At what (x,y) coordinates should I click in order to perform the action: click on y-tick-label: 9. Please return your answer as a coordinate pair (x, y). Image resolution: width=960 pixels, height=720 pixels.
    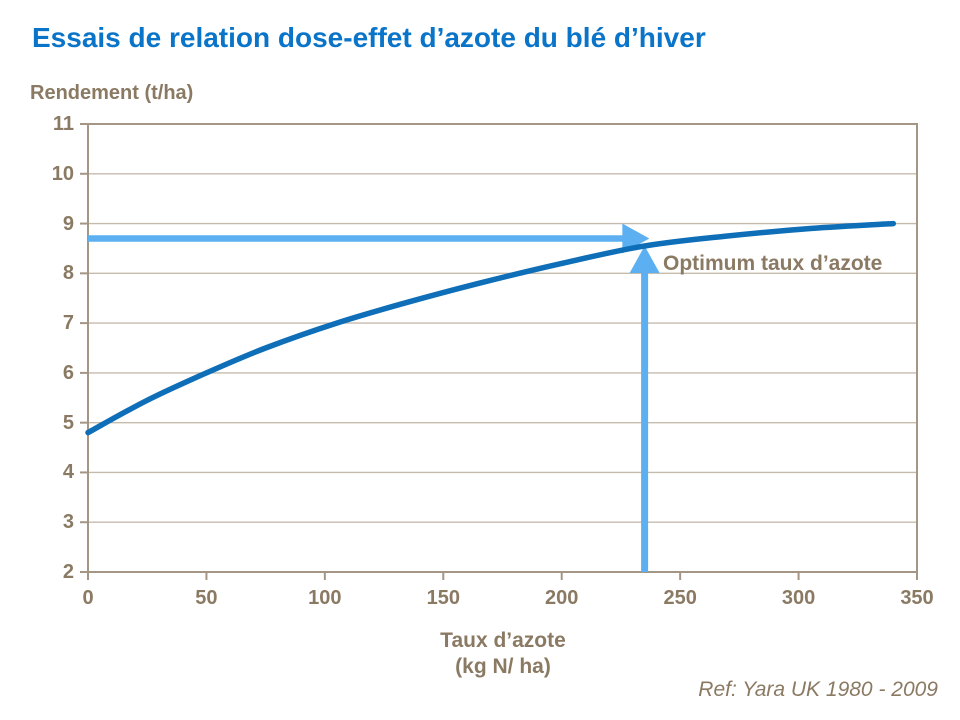
    Looking at the image, I should click on (68, 223).